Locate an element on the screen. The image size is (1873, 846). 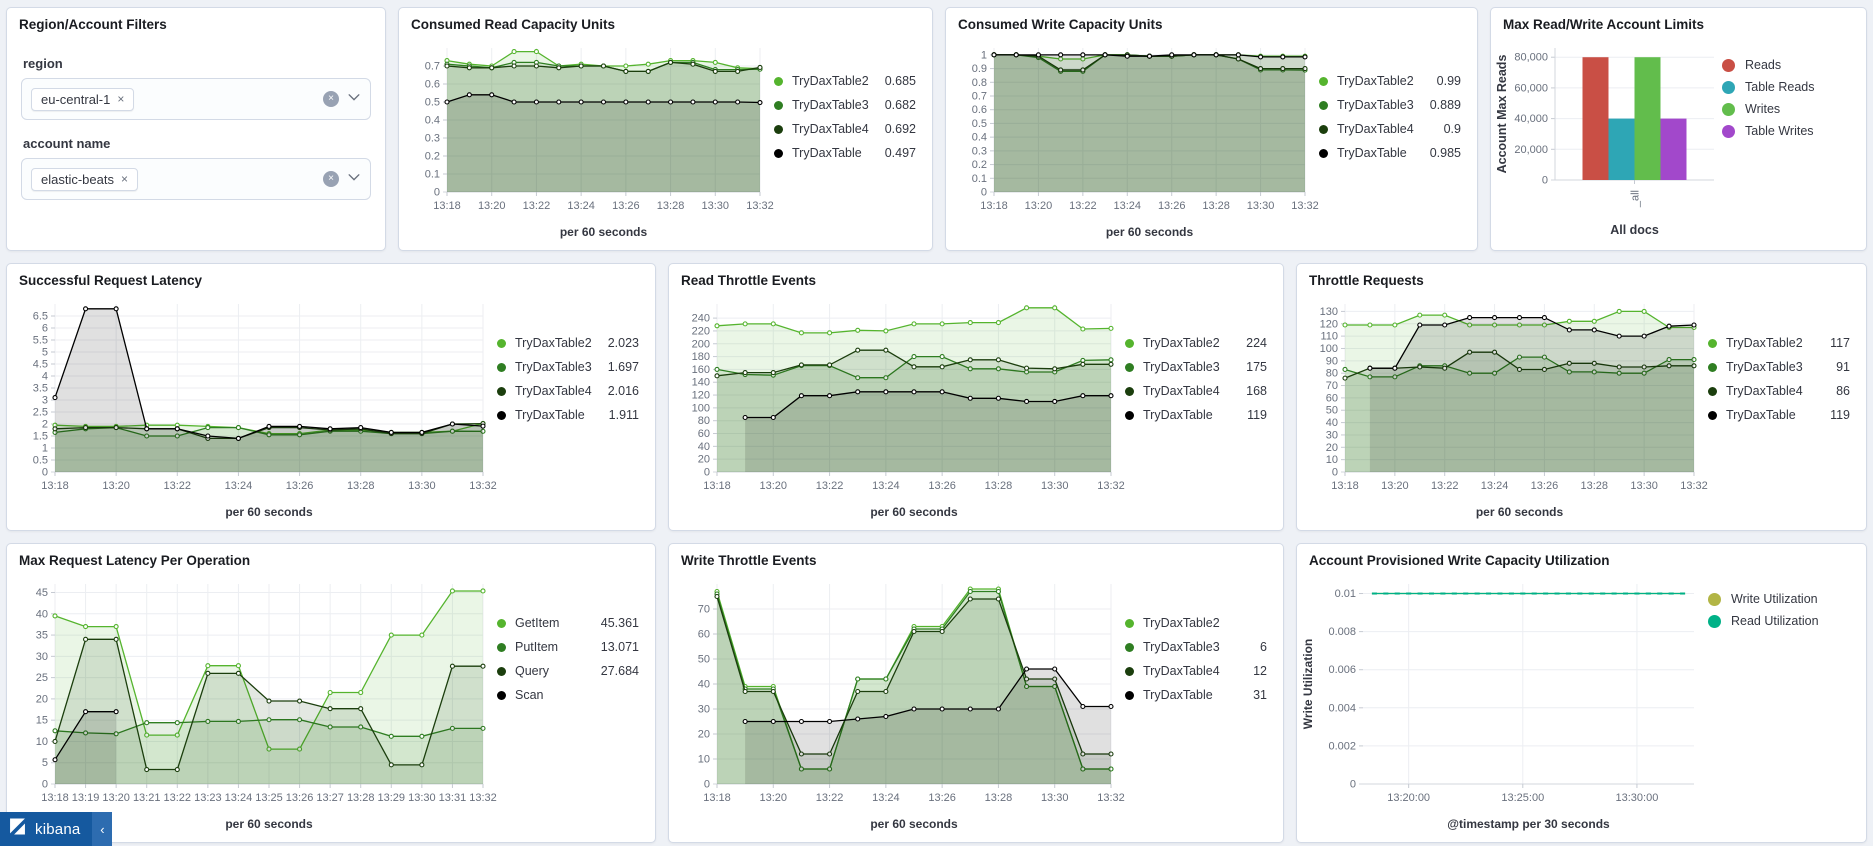
legend-series-value: 2.016 is located at coordinates (623, 391).